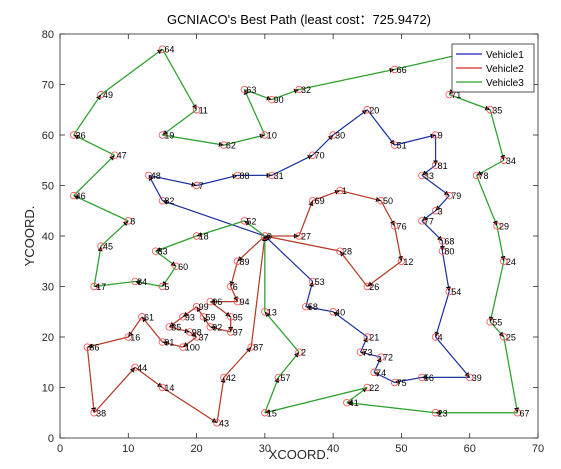  Describe the element at coordinates (279, 100) in the screenshot. I see `node-label: 90` at that location.